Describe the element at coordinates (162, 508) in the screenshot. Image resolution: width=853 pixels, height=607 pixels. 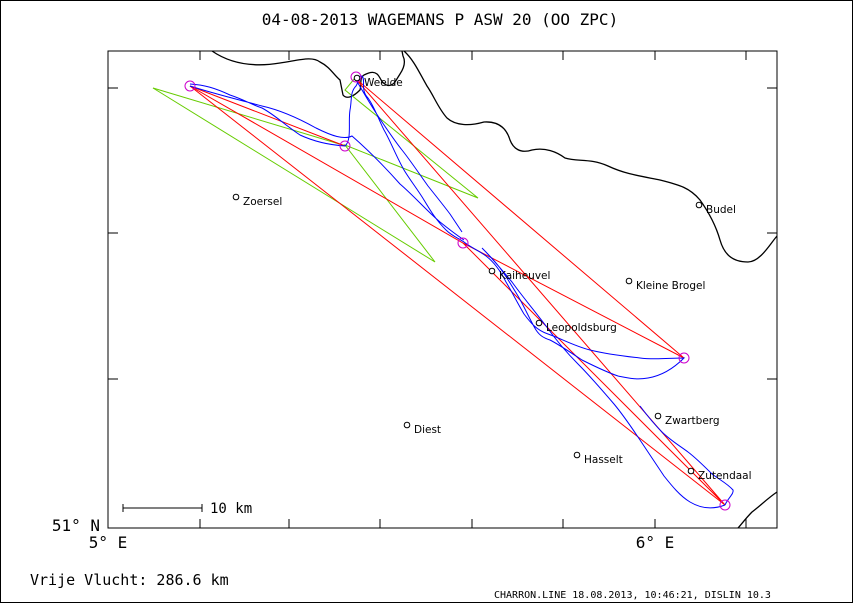
I see `scale-bar` at that location.